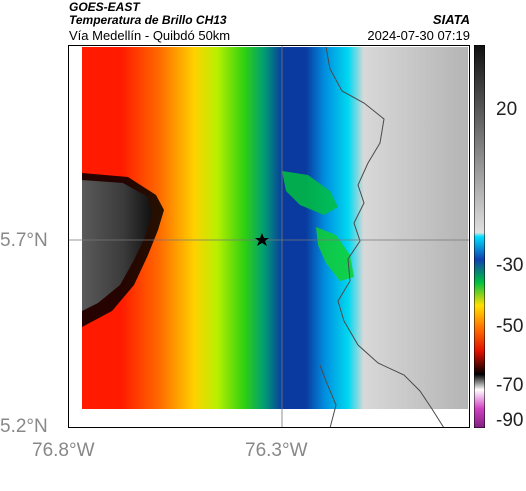 The height and width of the screenshot is (491, 526). Describe the element at coordinates (63, 450) in the screenshot. I see `longitude-tick: 76.8°W` at that location.